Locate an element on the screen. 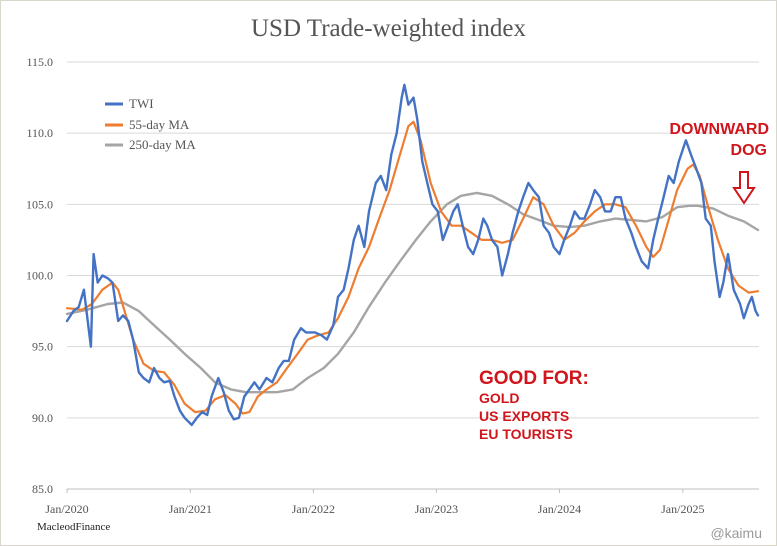 This screenshot has width=777, height=546. legend-label-250-day-ma: 250-day MA is located at coordinates (162, 144).